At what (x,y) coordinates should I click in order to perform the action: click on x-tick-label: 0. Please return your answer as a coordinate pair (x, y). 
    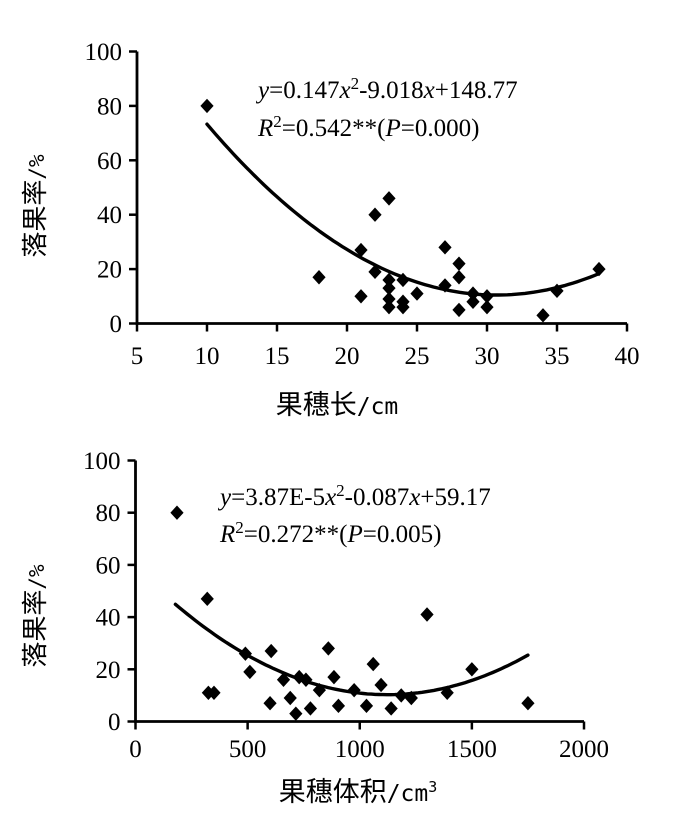
    Looking at the image, I should click on (135, 749).